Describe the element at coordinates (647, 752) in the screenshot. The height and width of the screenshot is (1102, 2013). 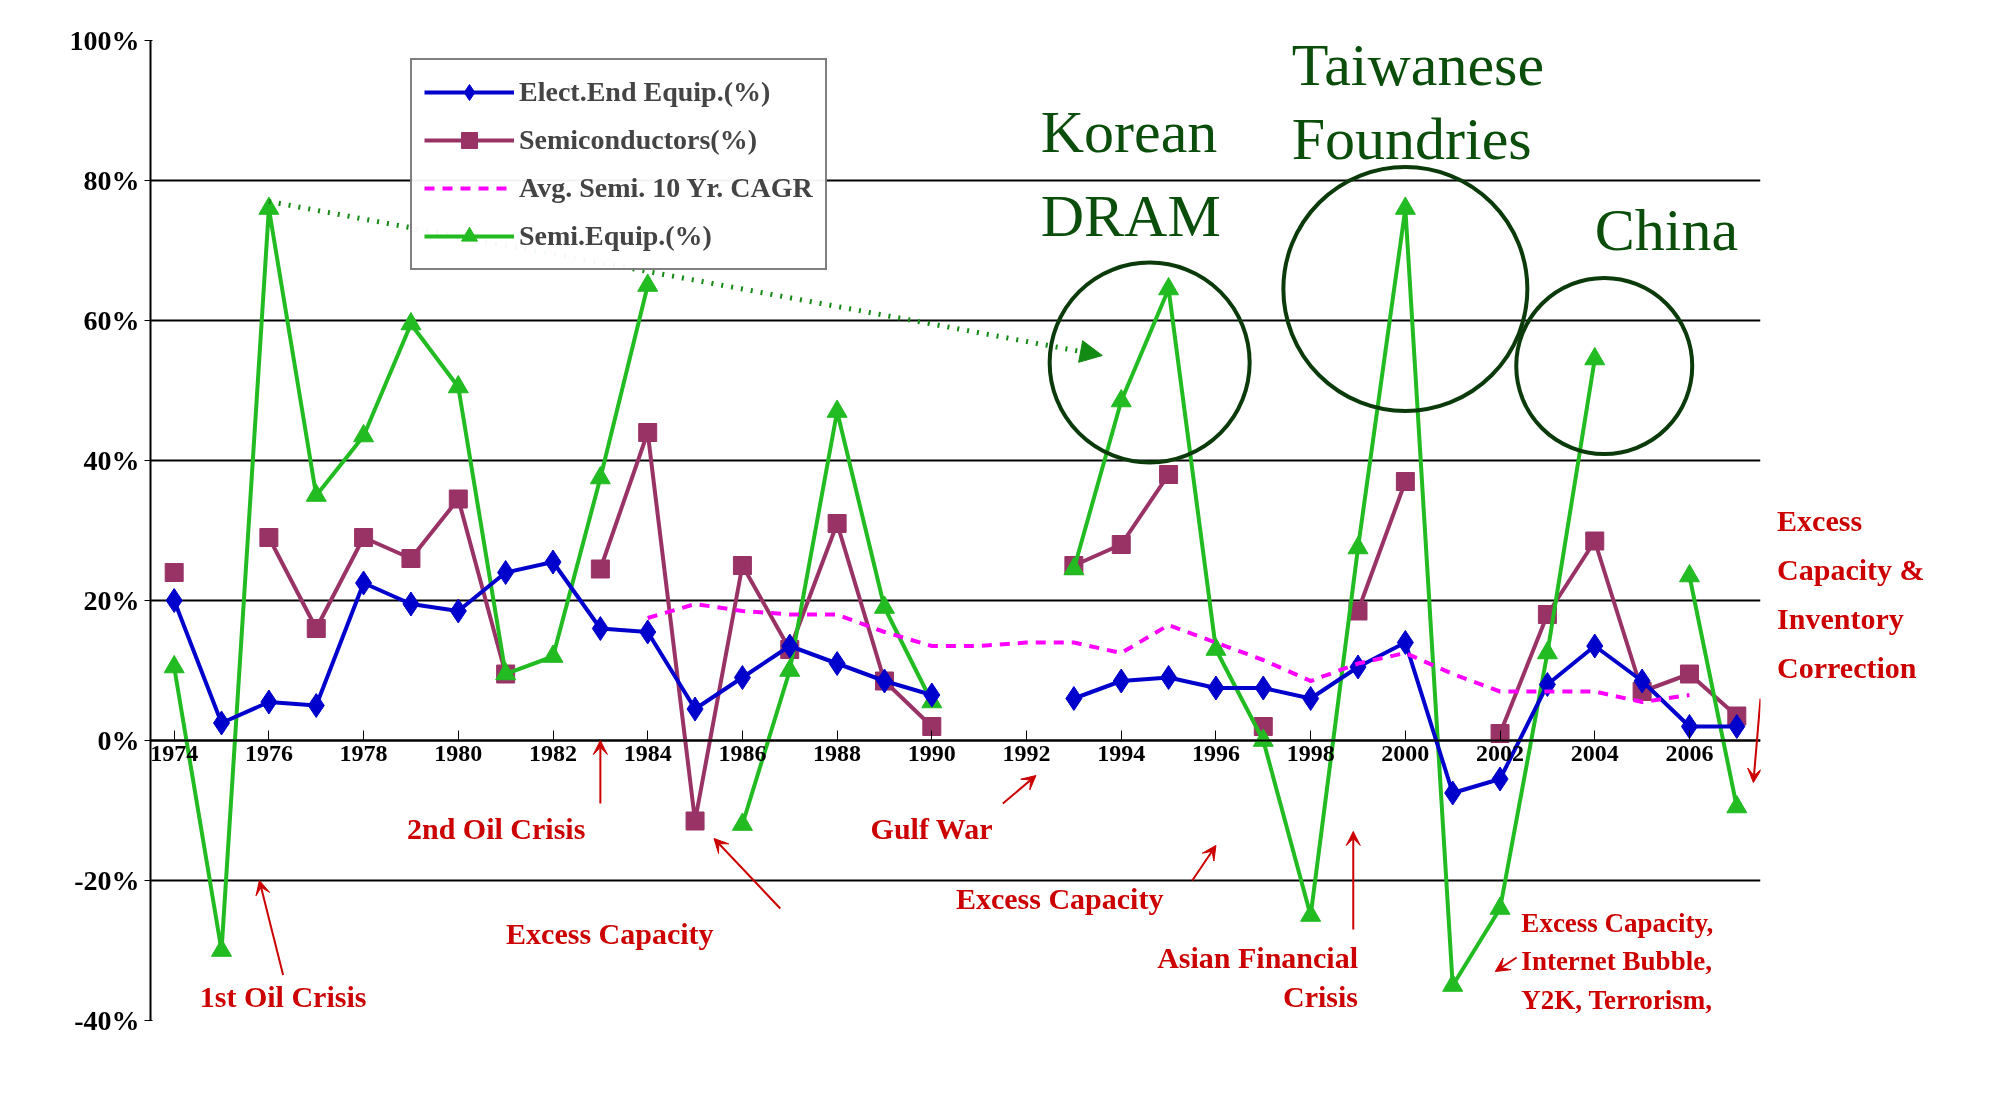
I see `x-tick-label: 1984` at that location.